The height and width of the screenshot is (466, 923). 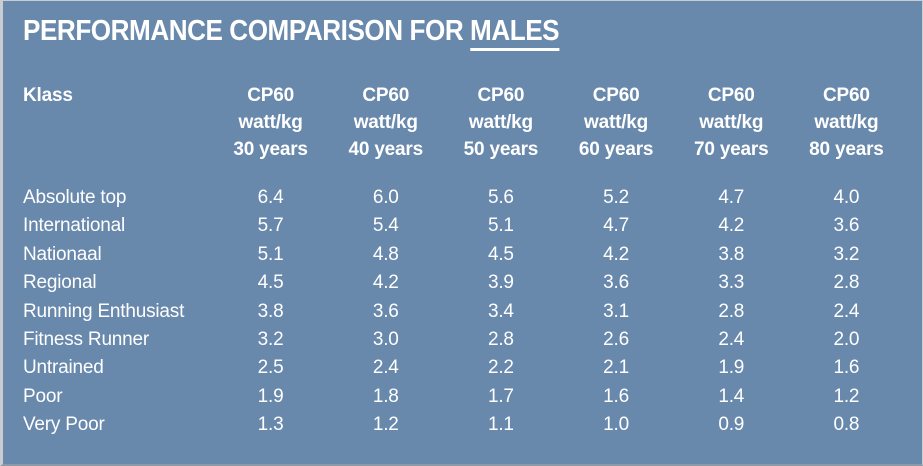 I want to click on value-cell: 1.3, so click(x=270, y=425).